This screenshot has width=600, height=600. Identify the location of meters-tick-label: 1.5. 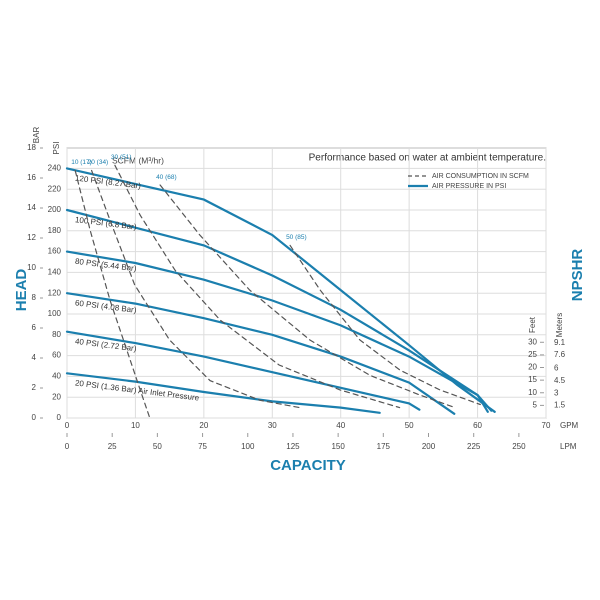
(560, 405).